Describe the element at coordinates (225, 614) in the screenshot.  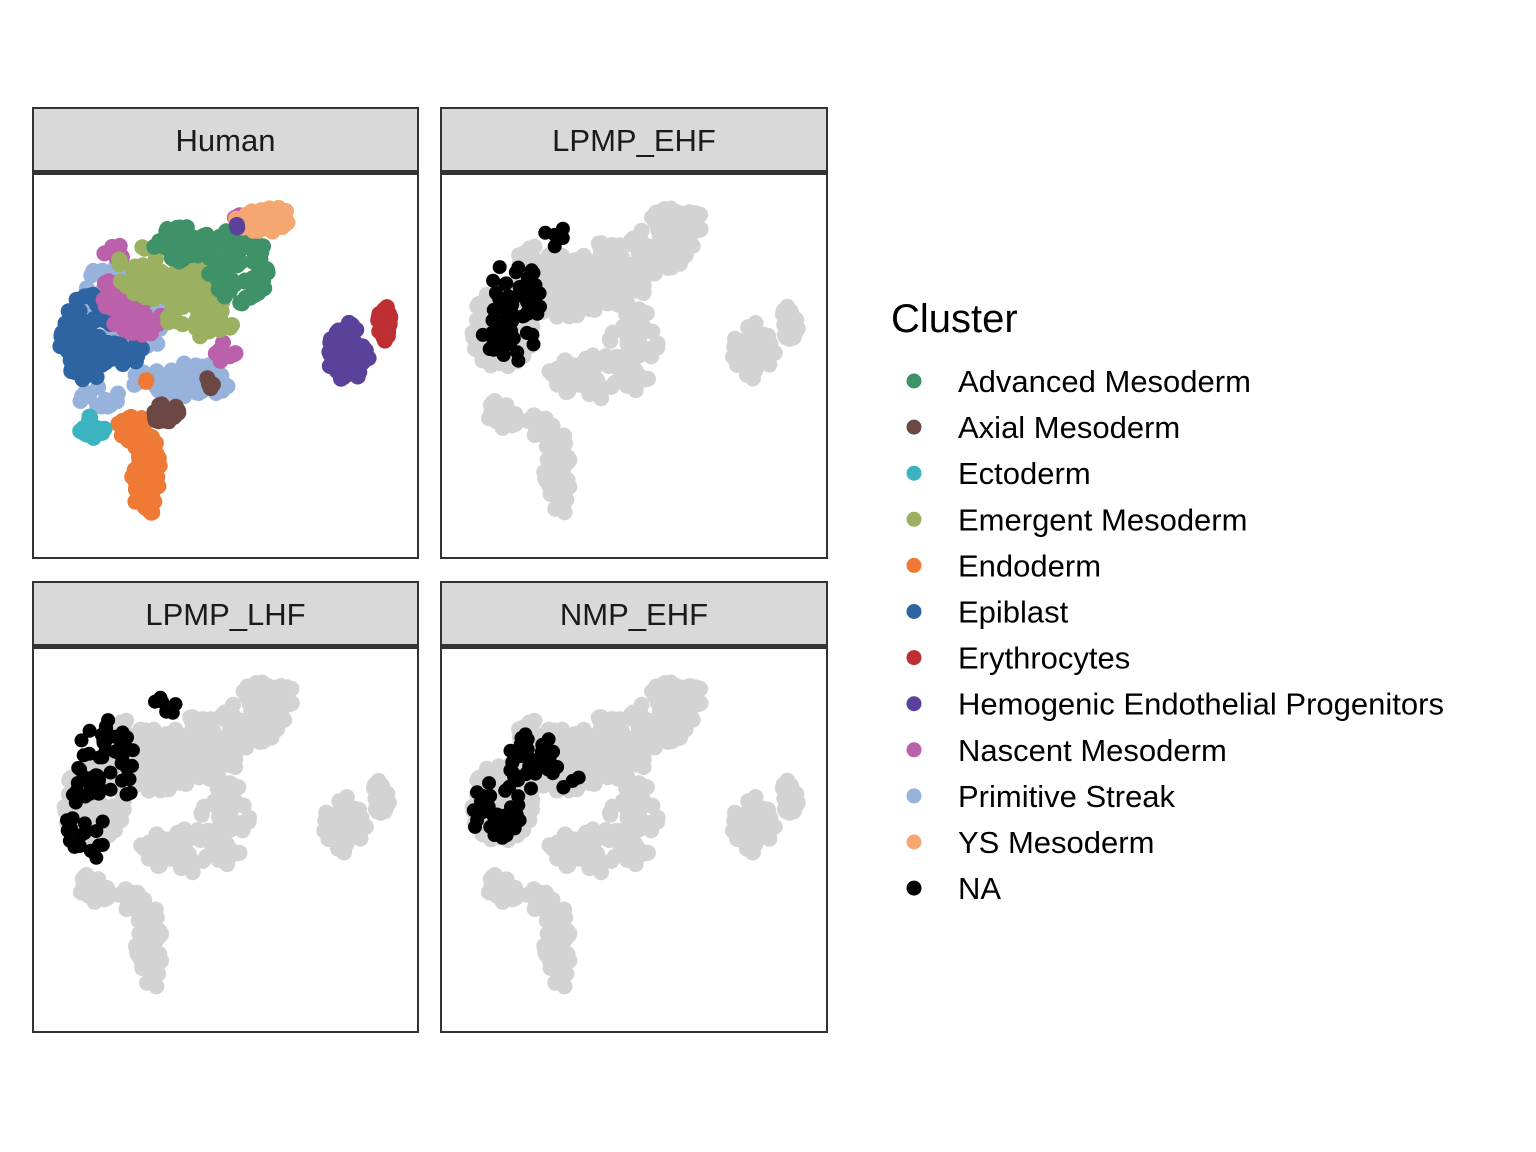
I see `facet-strip` at that location.